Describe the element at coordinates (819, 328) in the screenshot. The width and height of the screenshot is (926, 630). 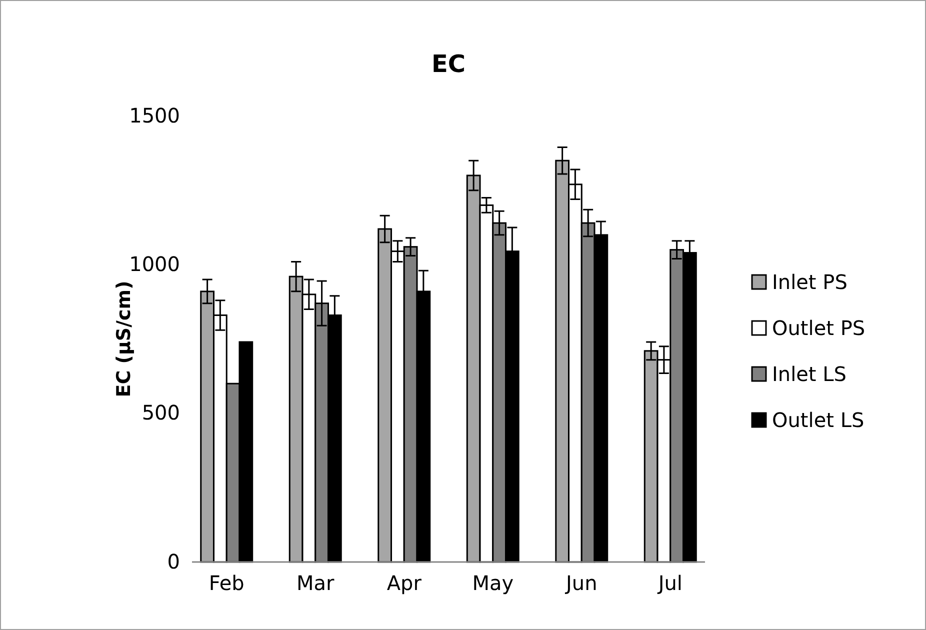
I see `legend-label: Outlet PS` at that location.